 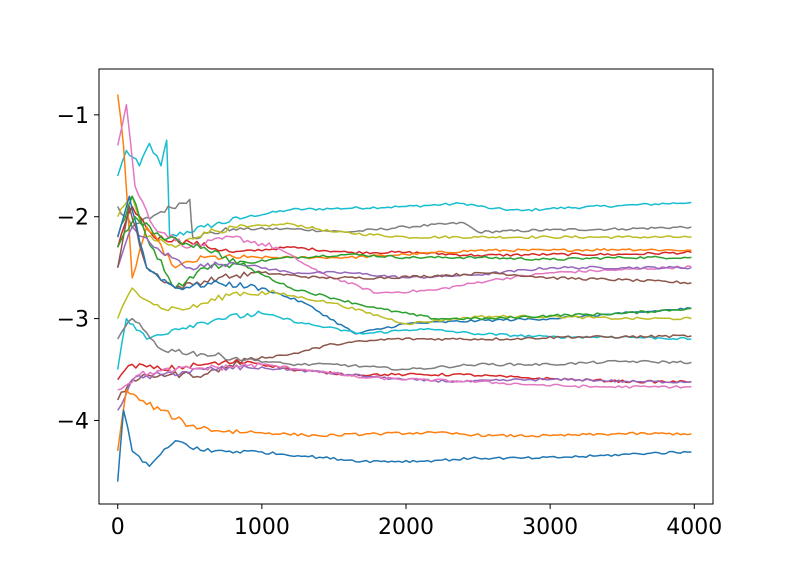 I want to click on x-axis: 0 1000 2000 3000 4000, so click(x=416, y=522).